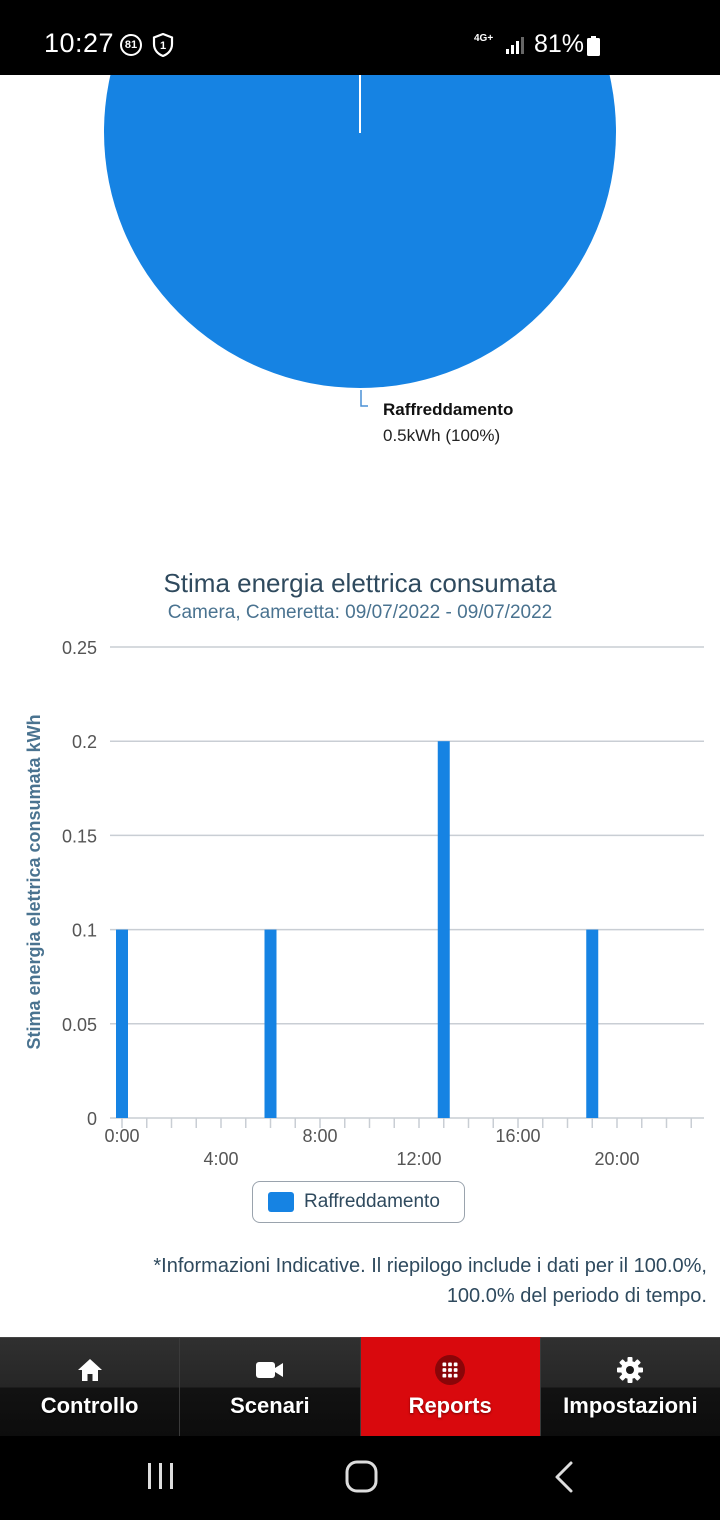 The image size is (720, 1525). What do you see at coordinates (364, 398) in the screenshot?
I see `pie-label-connector` at bounding box center [364, 398].